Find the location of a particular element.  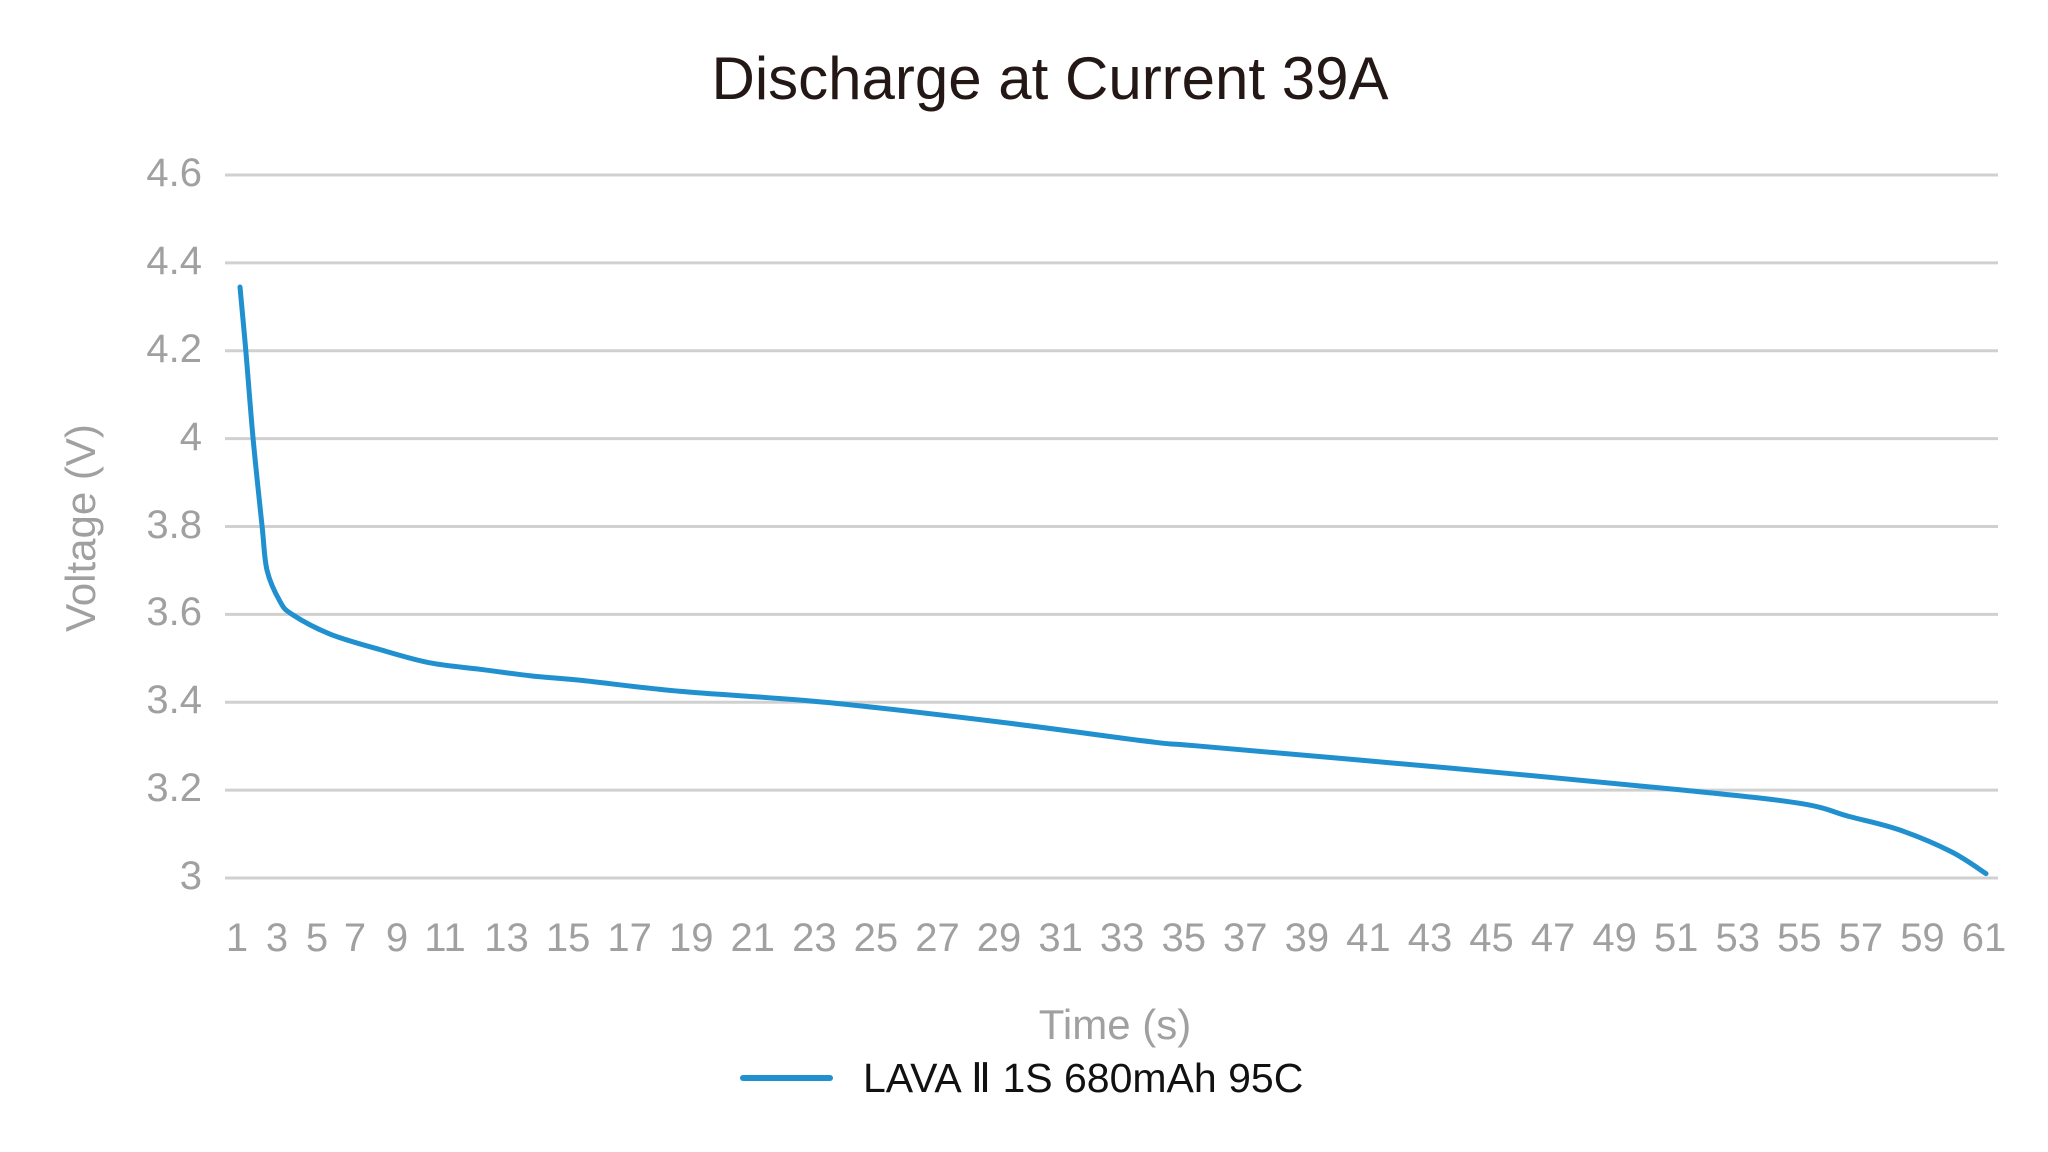

x-tick-label: 43 is located at coordinates (1430, 938).